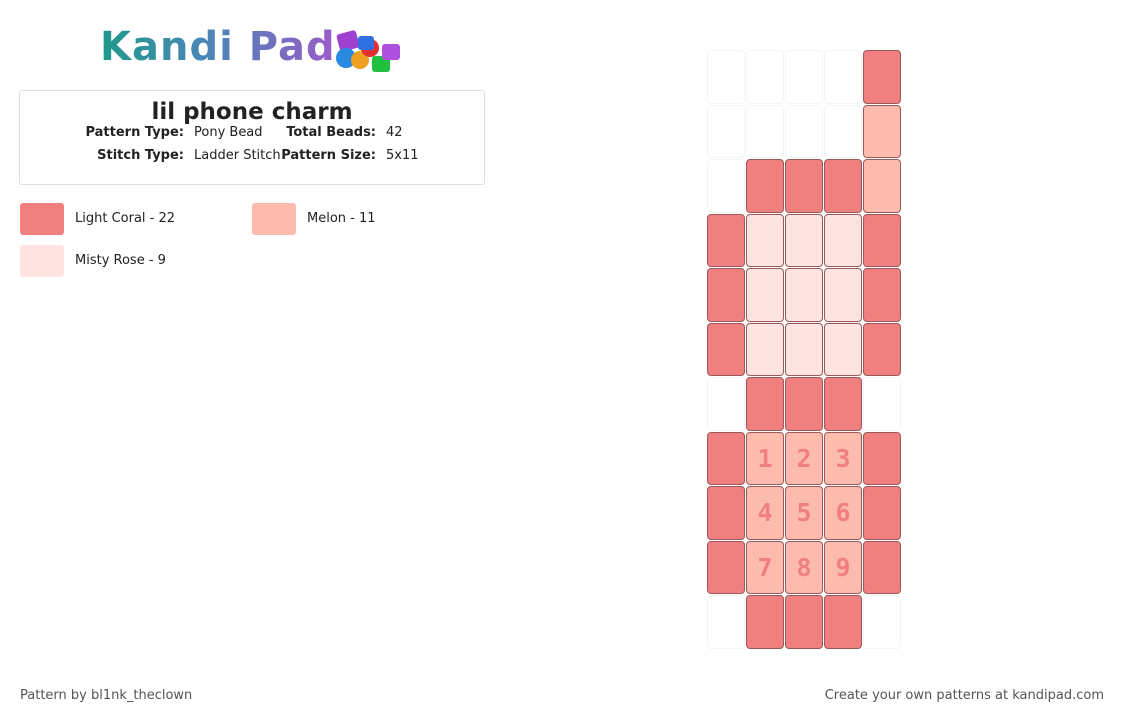 Image resolution: width=1124 pixels, height=720 pixels. Describe the element at coordinates (843, 513) in the screenshot. I see `bead: 6` at that location.